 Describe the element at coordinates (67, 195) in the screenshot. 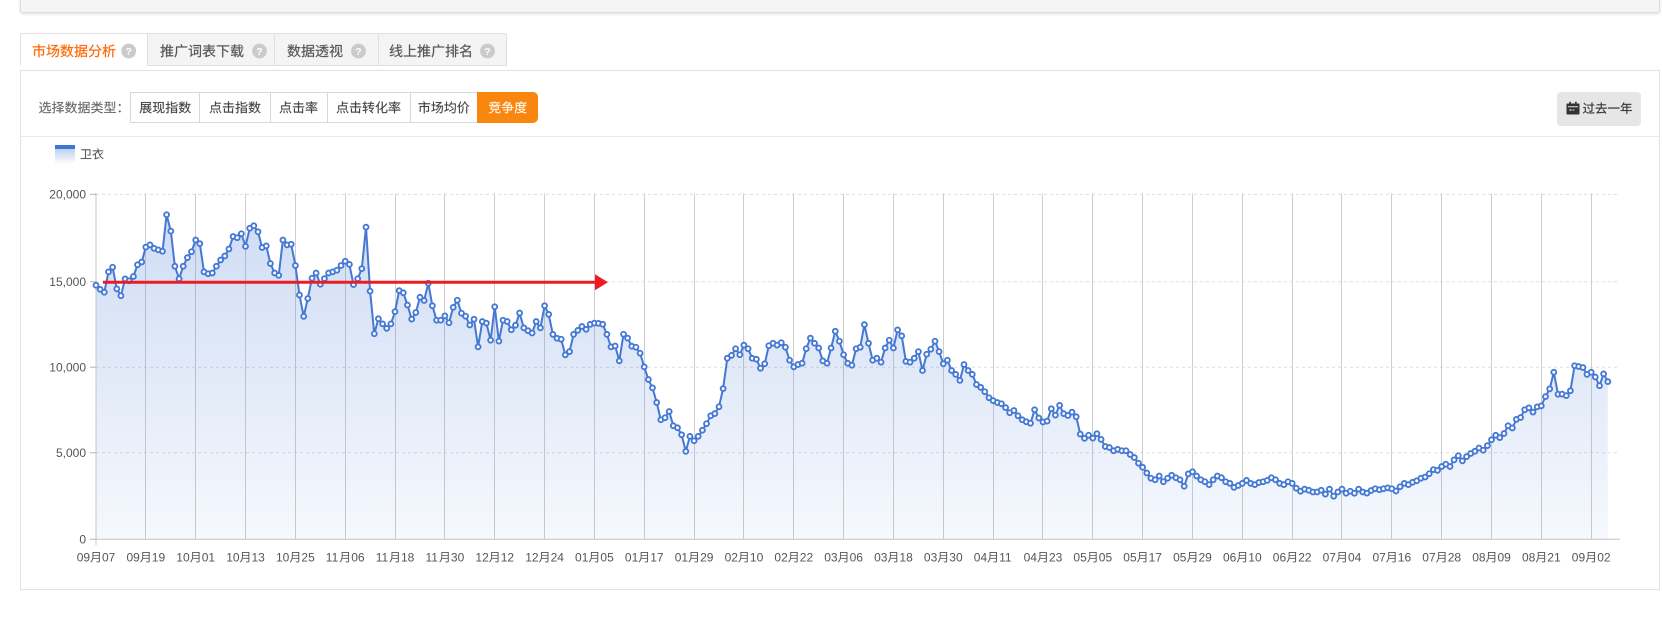

I see `svg-text: 20,000` at that location.